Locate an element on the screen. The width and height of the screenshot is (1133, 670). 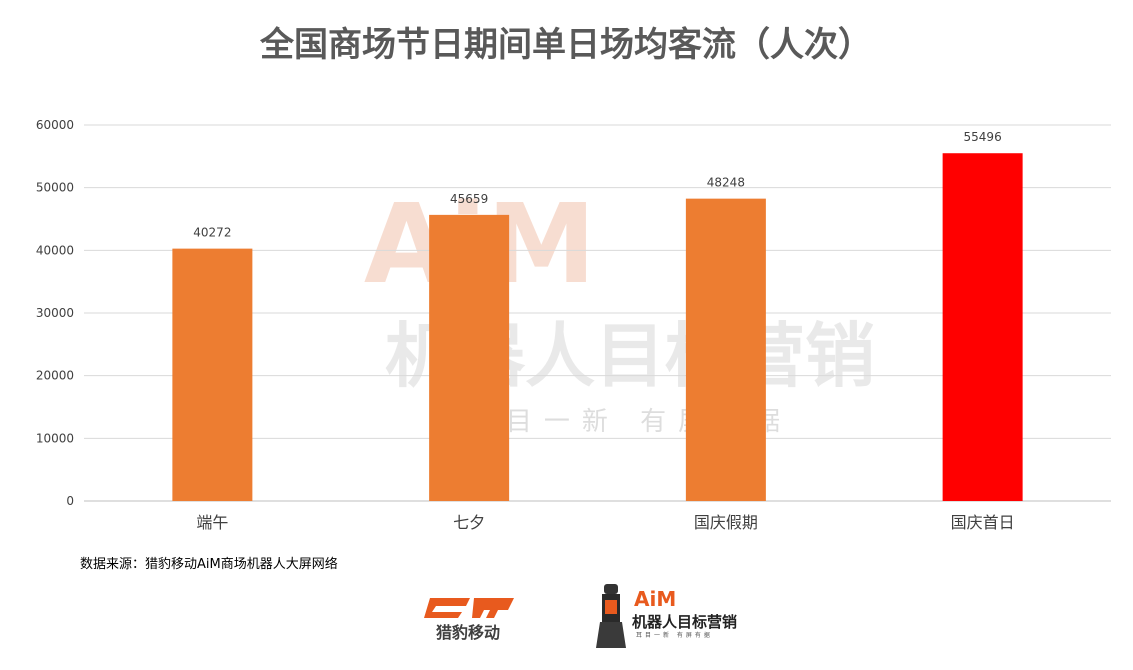
y-tick-label: 60000 is located at coordinates (55, 125).